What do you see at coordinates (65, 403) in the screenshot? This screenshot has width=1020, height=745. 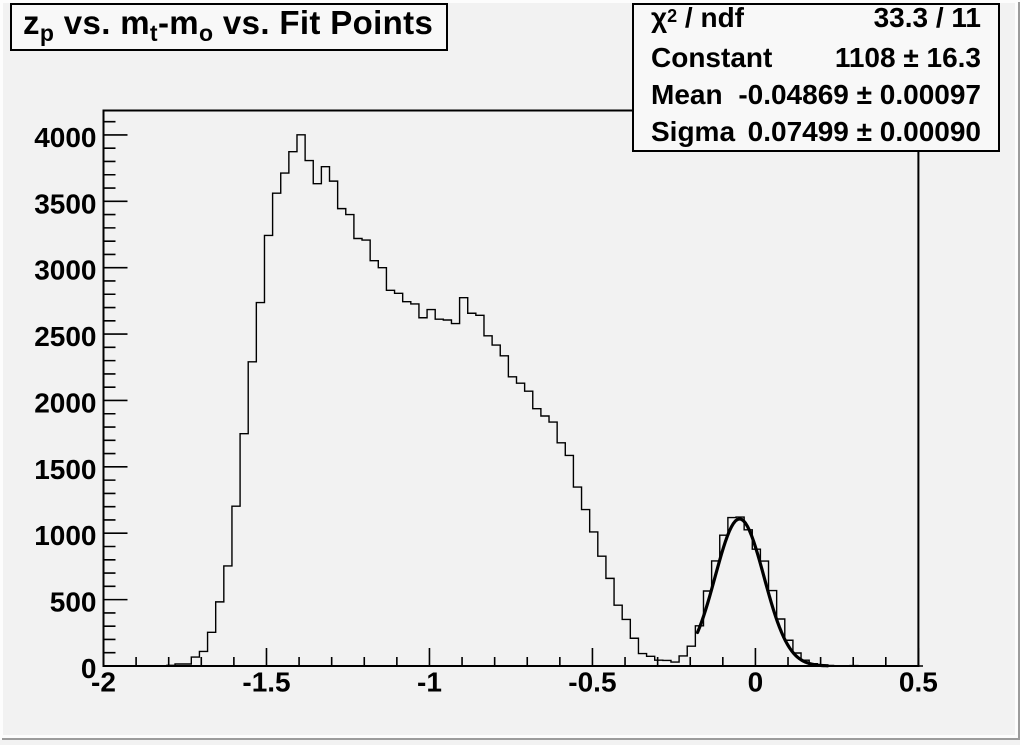 I see `svg-text: 2000` at bounding box center [65, 403].